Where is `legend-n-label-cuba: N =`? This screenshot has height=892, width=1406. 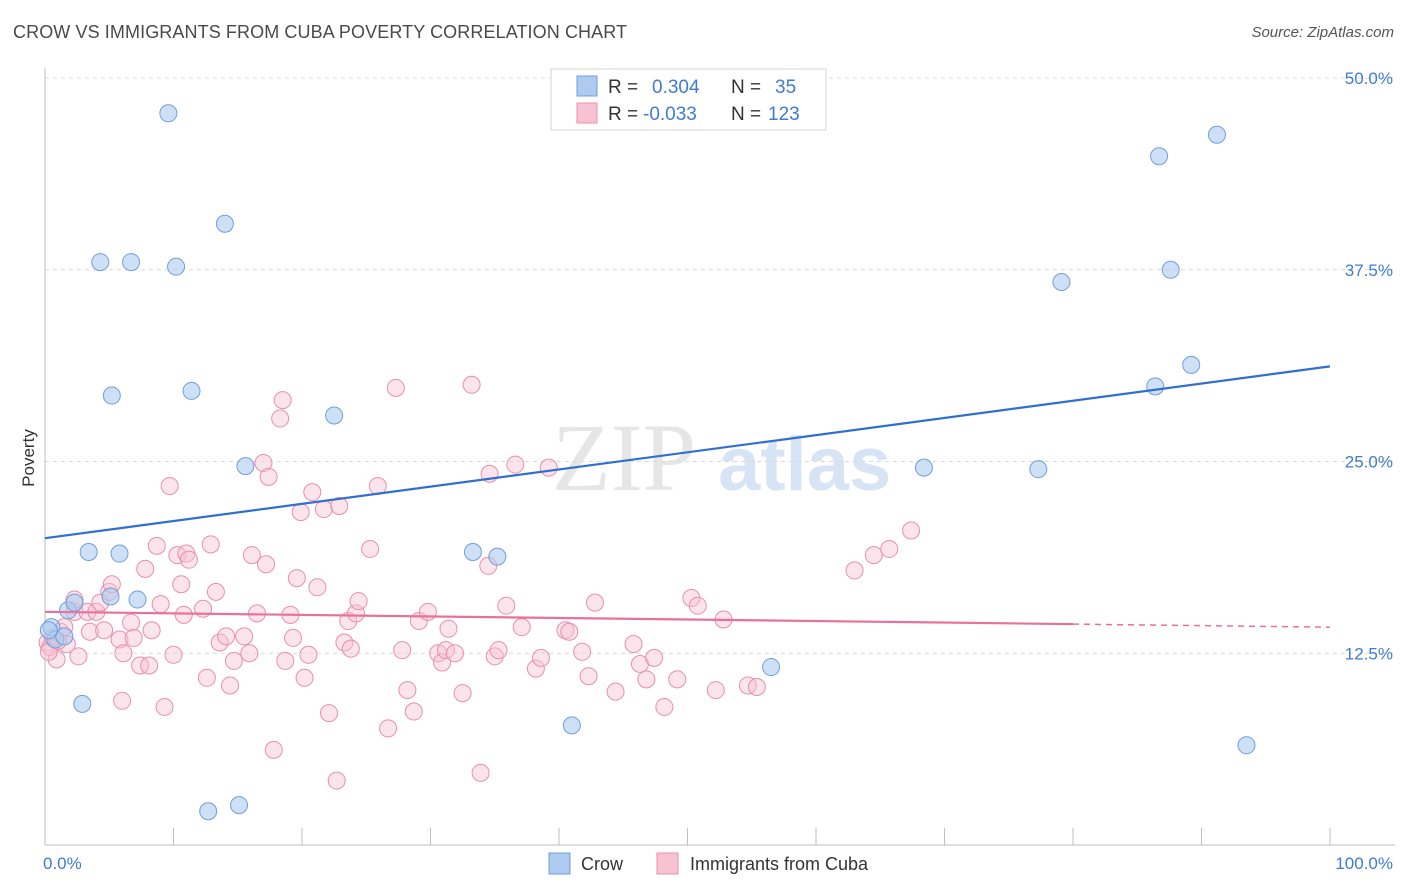
legend-n-label-cuba: N = is located at coordinates (746, 114).